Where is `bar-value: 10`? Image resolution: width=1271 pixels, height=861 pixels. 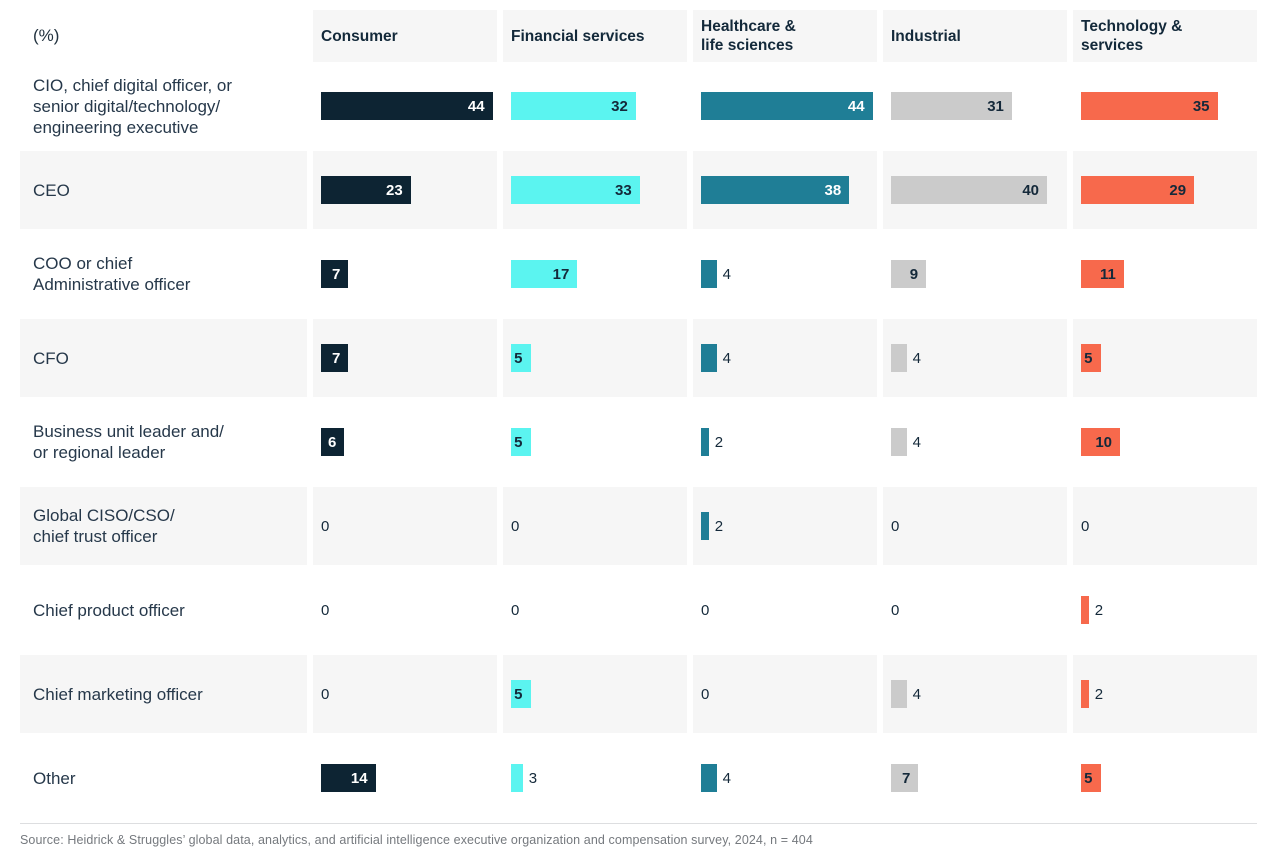 bar-value: 10 is located at coordinates (1103, 442).